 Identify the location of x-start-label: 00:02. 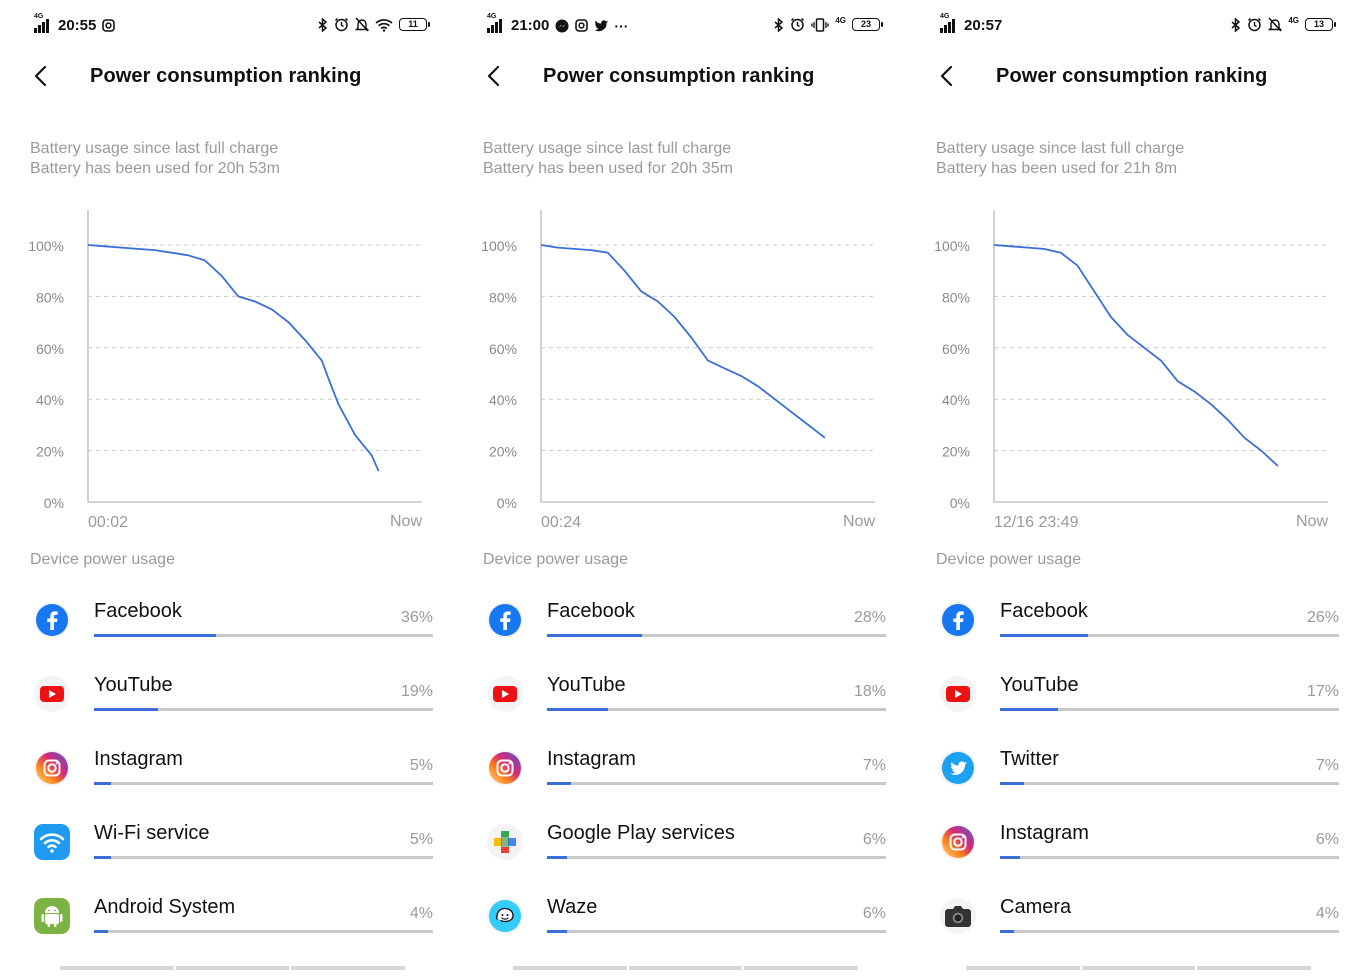
(108, 522).